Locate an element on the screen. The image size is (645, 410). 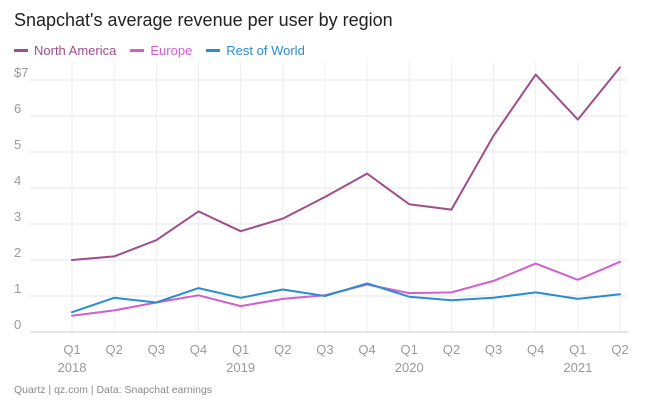
x-year-label: 2021 is located at coordinates (577, 367).